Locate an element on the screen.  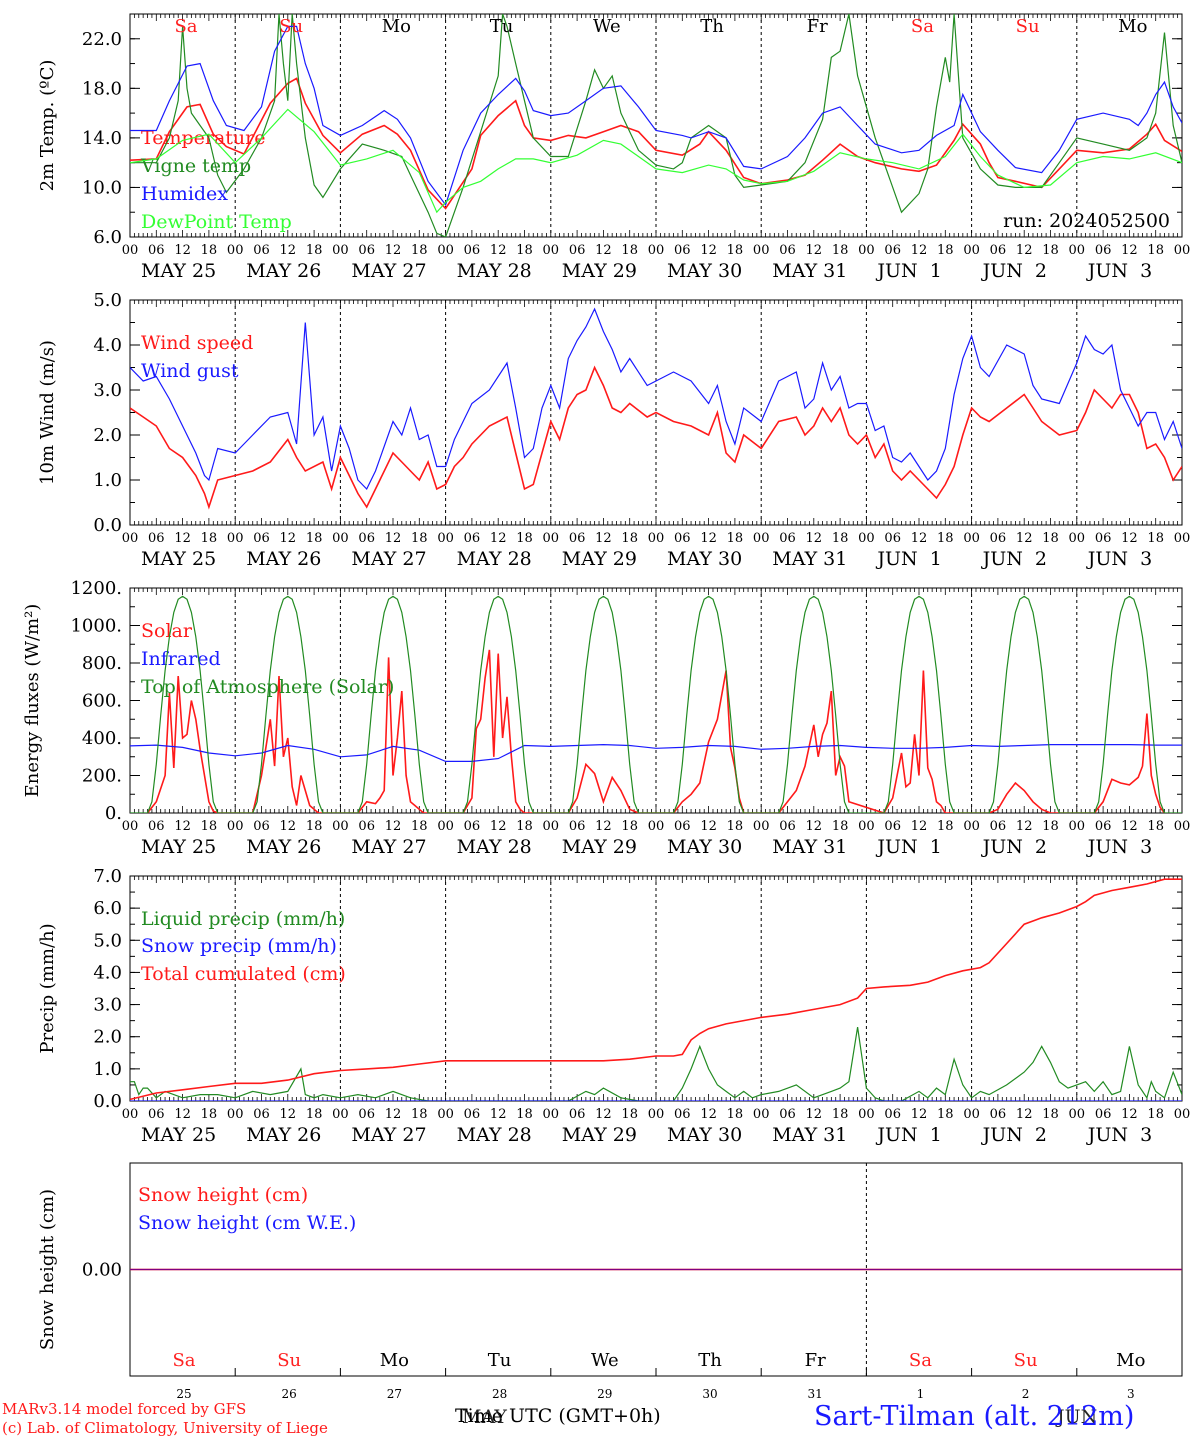
series-line-infrared is located at coordinates (656, 753).